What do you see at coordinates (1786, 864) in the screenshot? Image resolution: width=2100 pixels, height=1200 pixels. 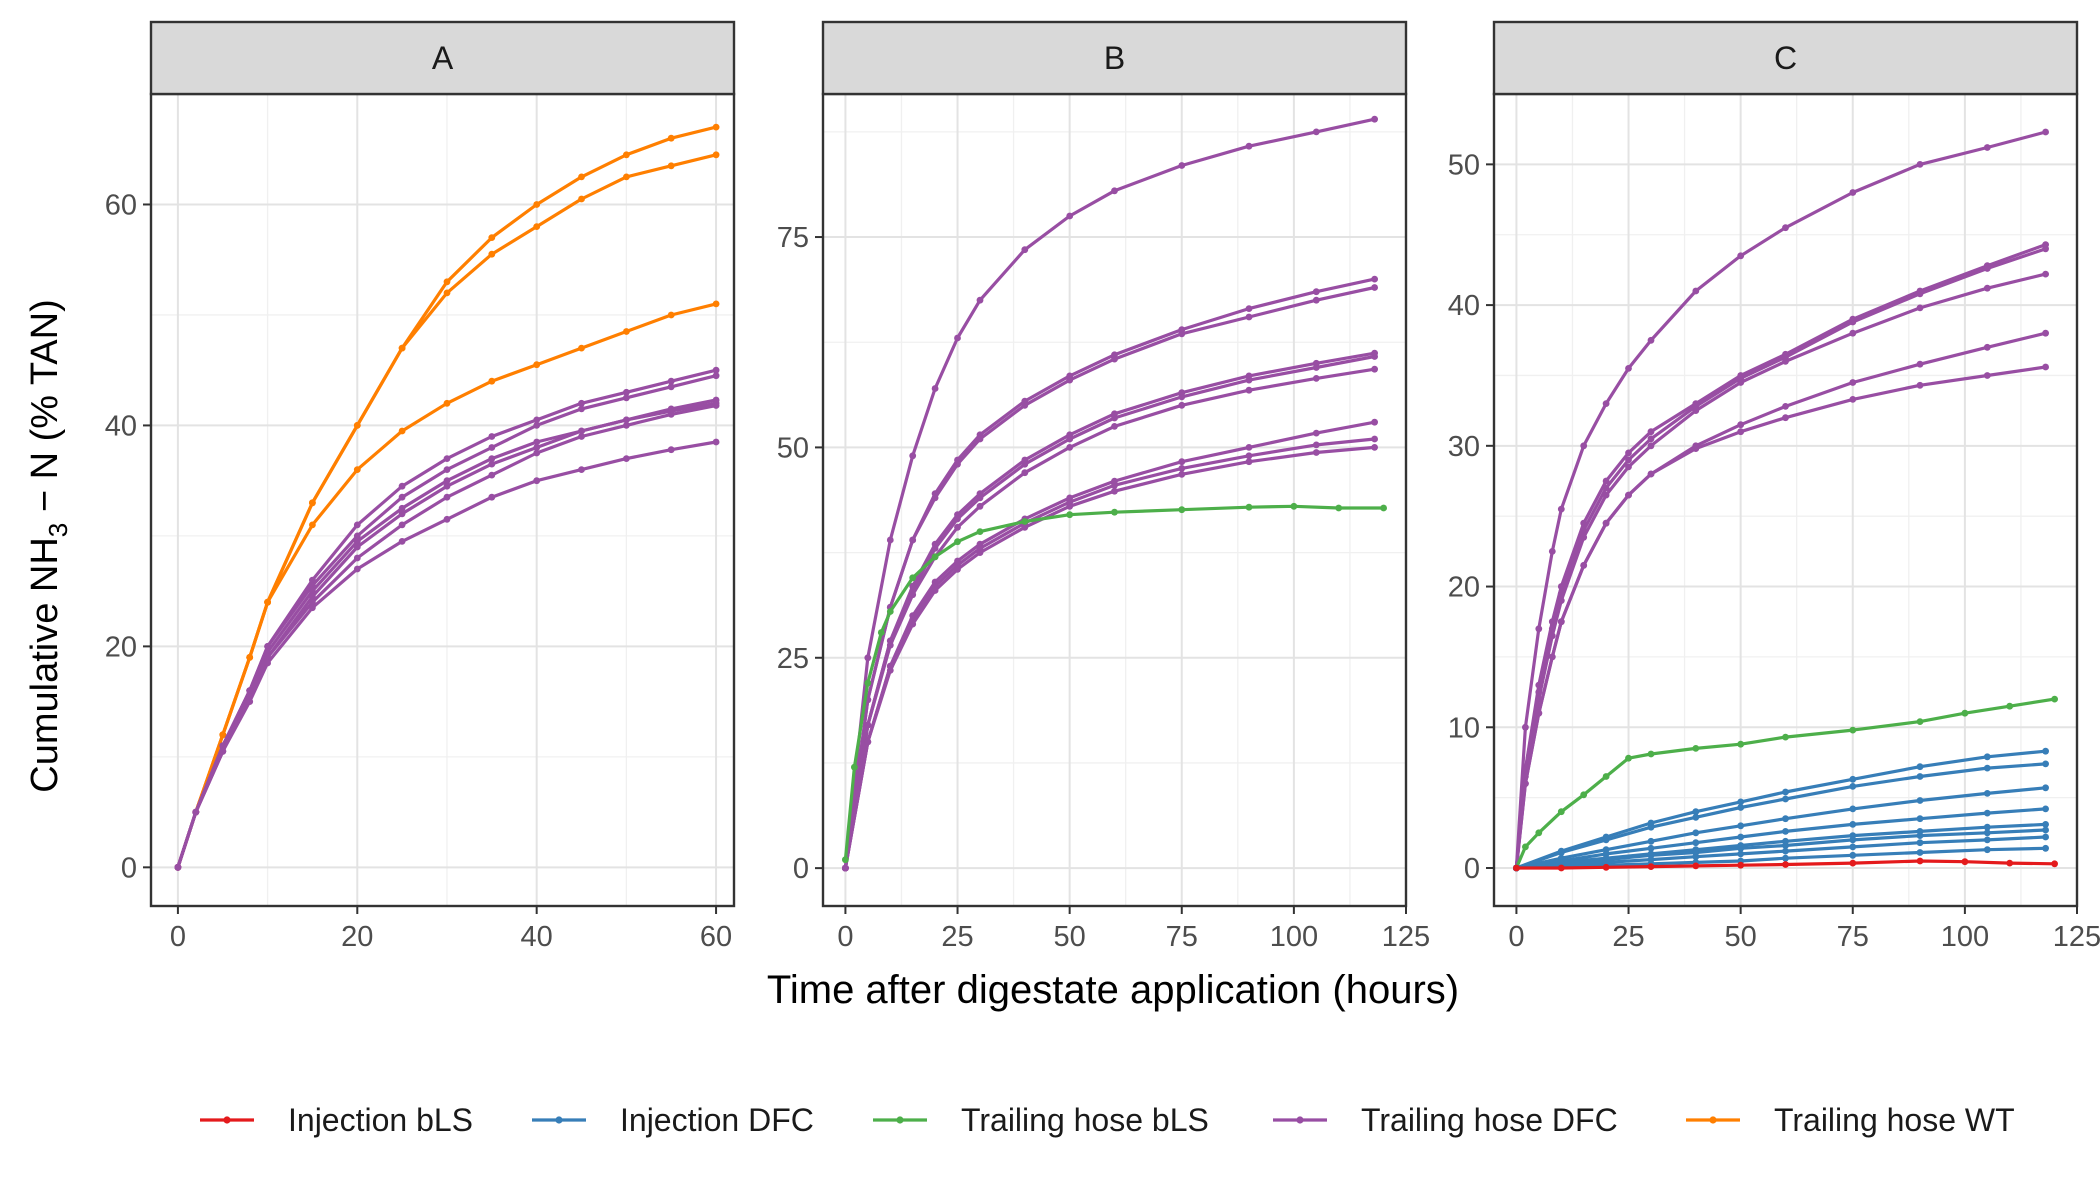 I see `series-injection-bls` at bounding box center [1786, 864].